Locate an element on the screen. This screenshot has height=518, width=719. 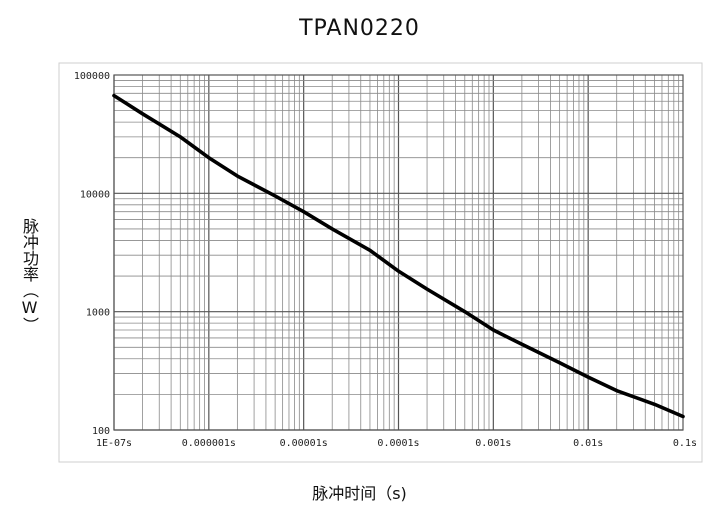
y-axis-label: 脉冲功率（W） is located at coordinates (29, 275).